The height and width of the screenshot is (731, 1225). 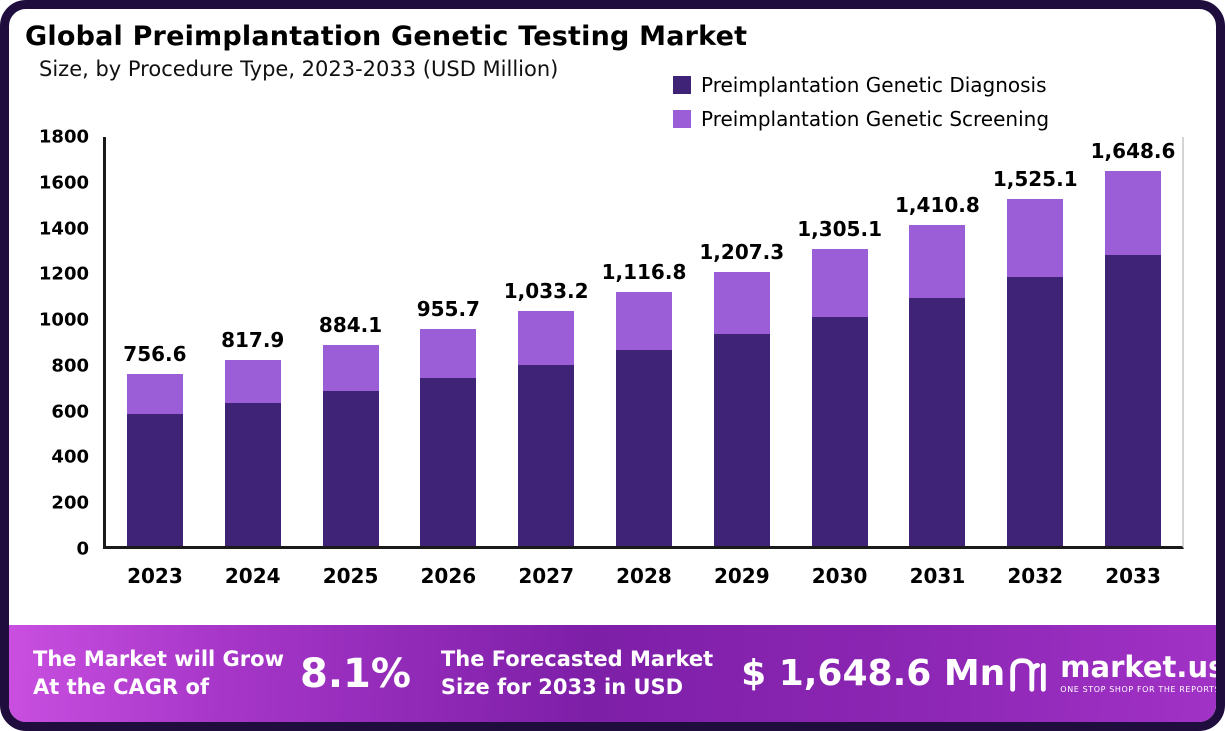 What do you see at coordinates (682, 119) in the screenshot?
I see `legend-swatch-screening` at bounding box center [682, 119].